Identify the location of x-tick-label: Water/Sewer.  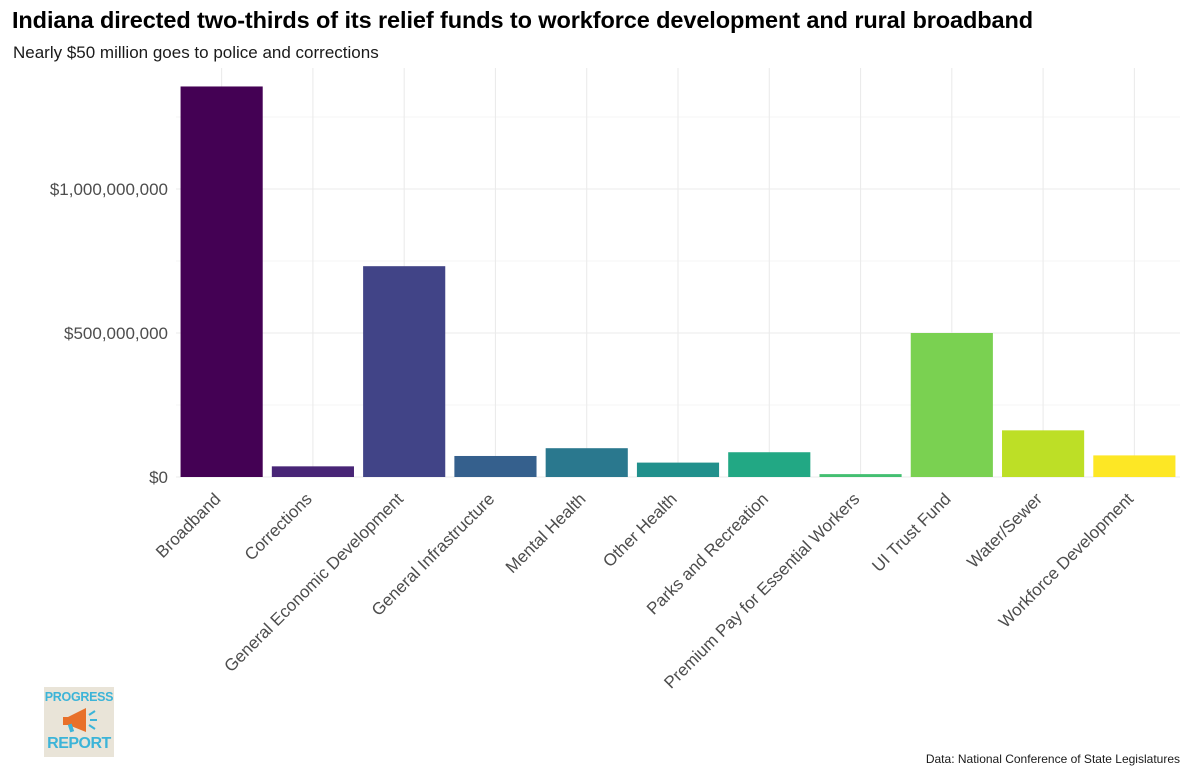
(1004, 530).